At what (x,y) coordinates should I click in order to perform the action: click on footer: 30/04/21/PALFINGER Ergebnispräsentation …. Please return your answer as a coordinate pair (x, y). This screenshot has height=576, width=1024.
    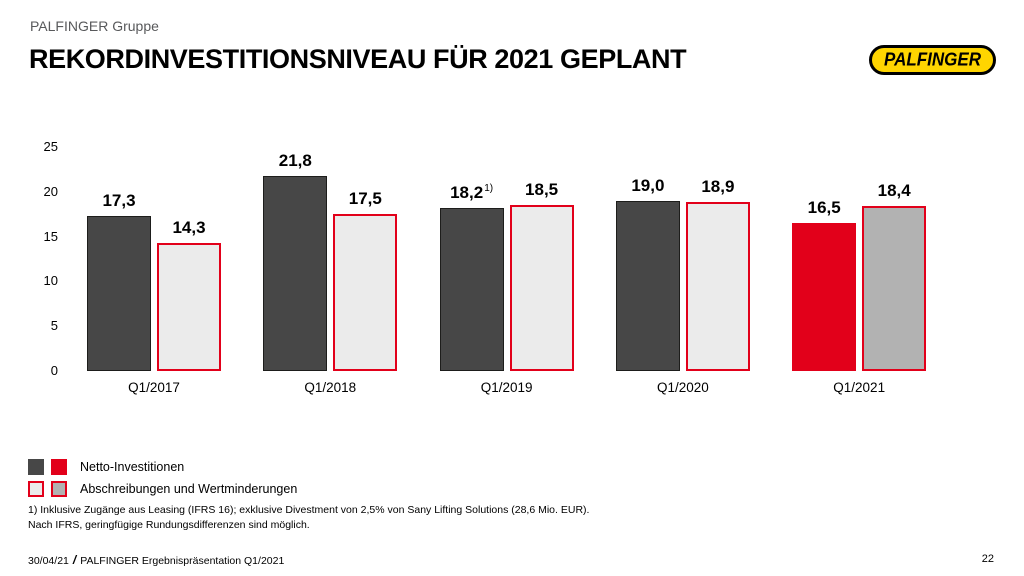
    Looking at the image, I should click on (156, 560).